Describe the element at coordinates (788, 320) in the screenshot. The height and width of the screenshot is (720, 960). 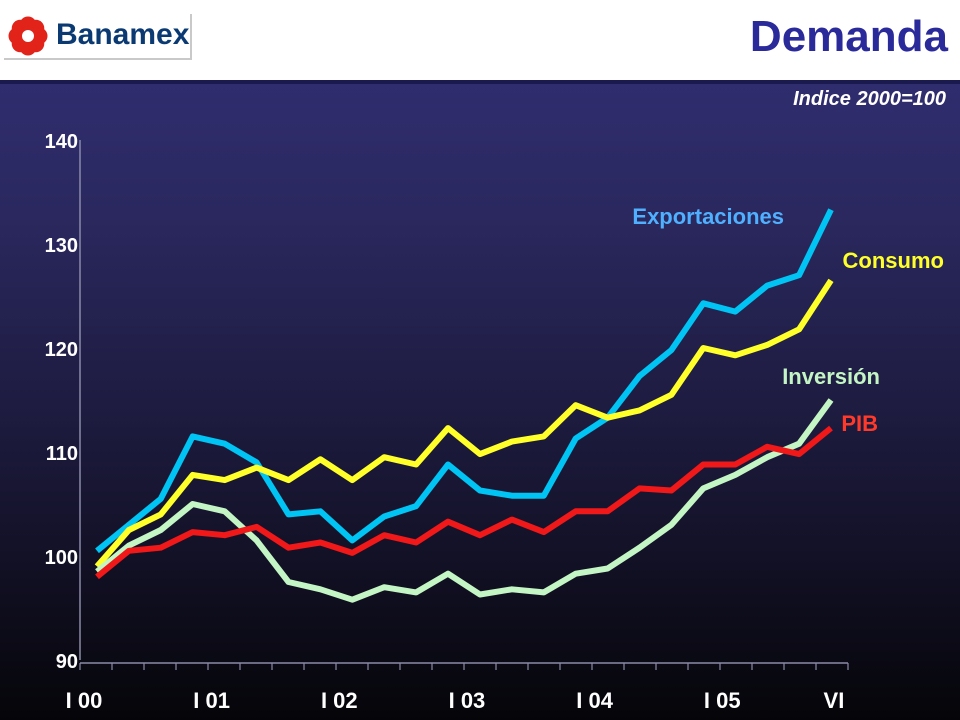
I see `series-labels: Exportaciones Consumo Inversión PIB` at that location.